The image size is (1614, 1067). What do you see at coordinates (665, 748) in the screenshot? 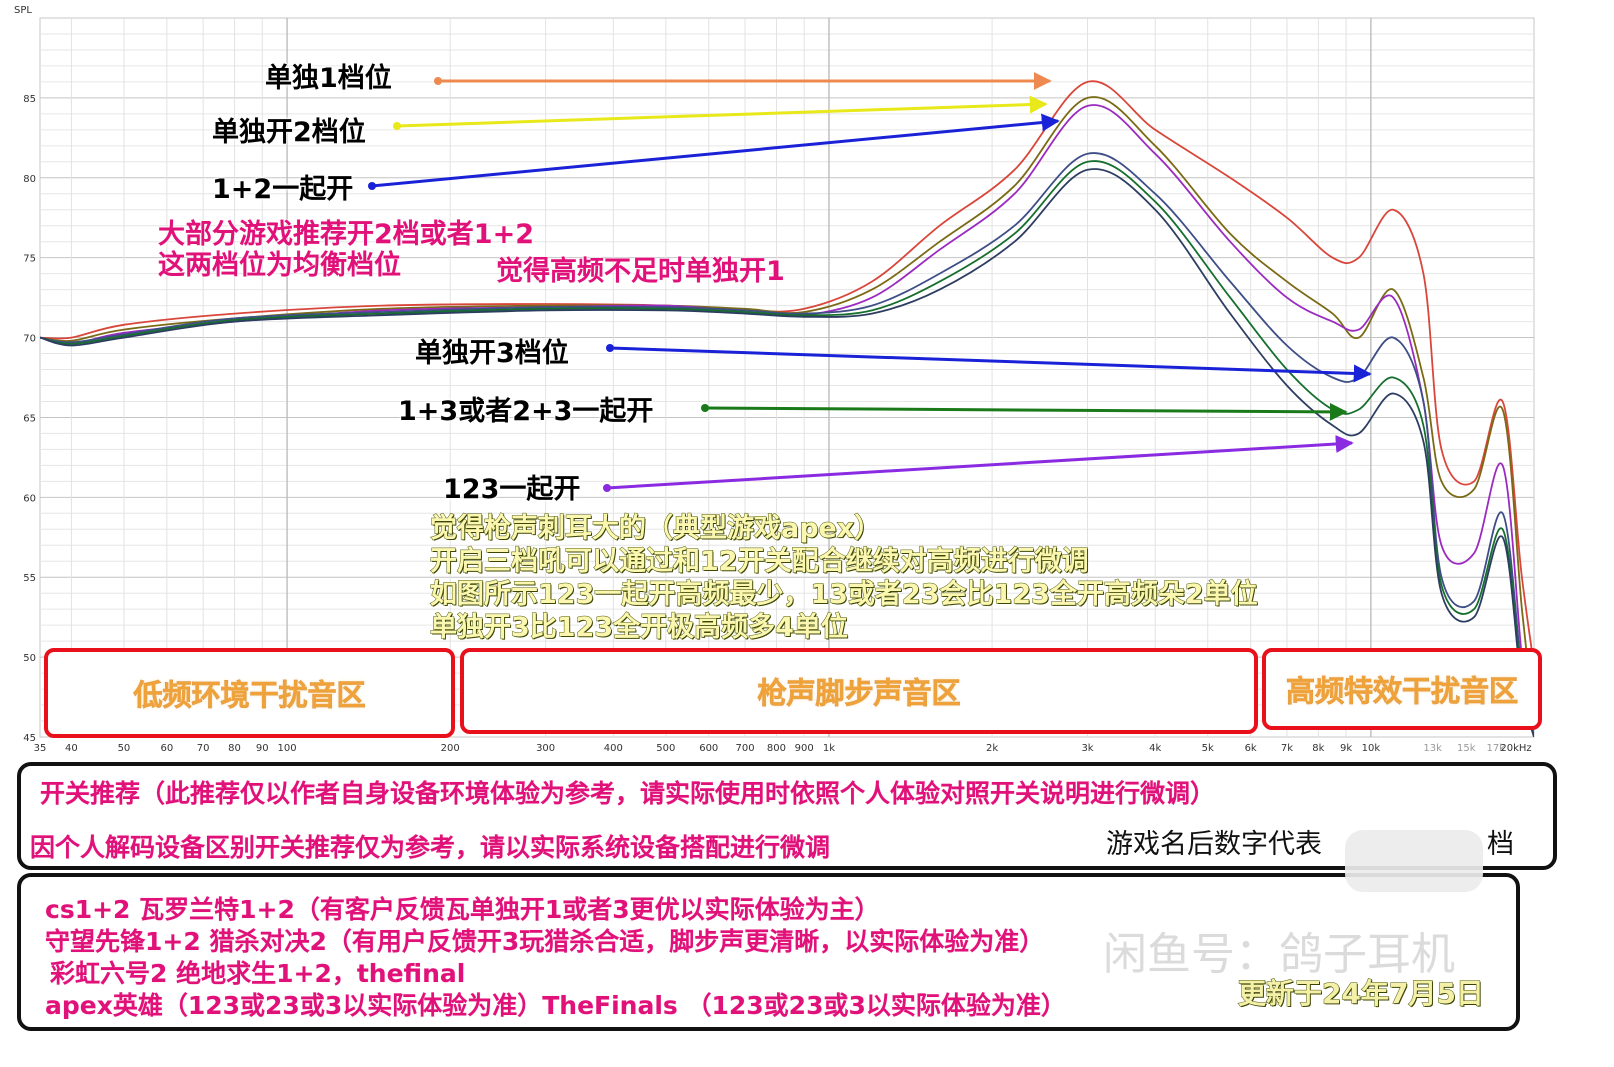
I see `x-tick-label: 500` at bounding box center [665, 748].